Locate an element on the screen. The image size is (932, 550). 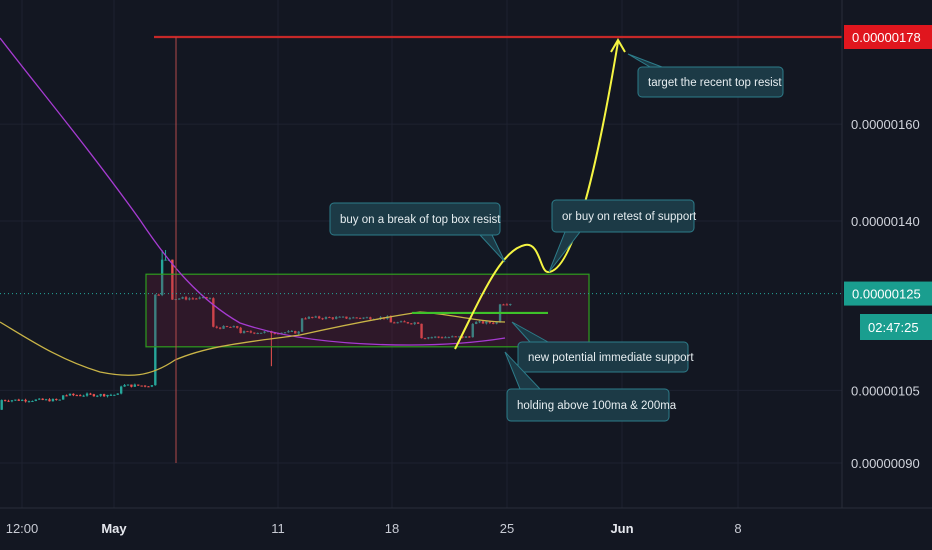
callout-4: holding above 100ma & 200ma is located at coordinates (590, 386).